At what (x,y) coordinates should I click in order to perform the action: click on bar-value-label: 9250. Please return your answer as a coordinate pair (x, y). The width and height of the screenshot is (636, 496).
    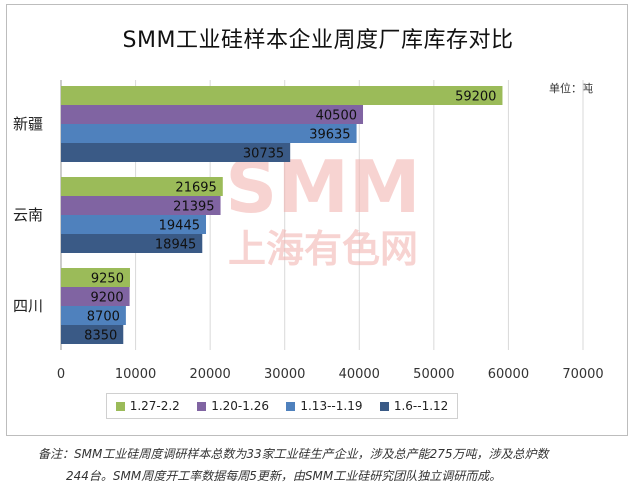
    Looking at the image, I should click on (107, 279).